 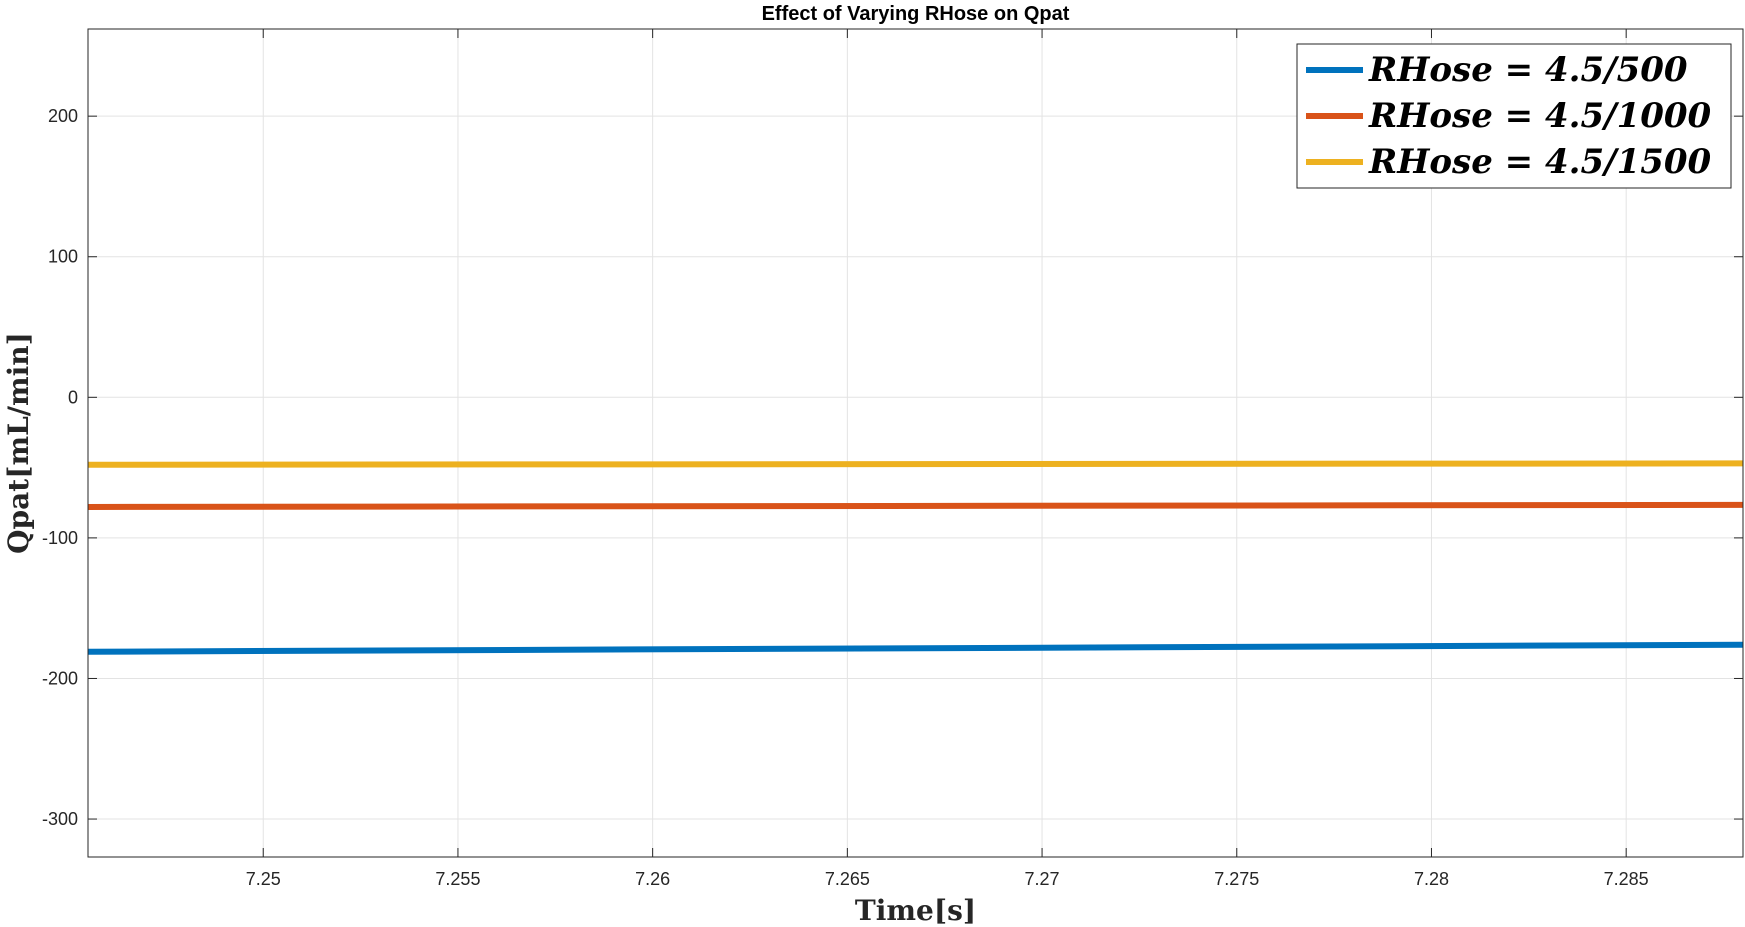 I want to click on x-tick-label: 7.275, so click(x=1236, y=879).